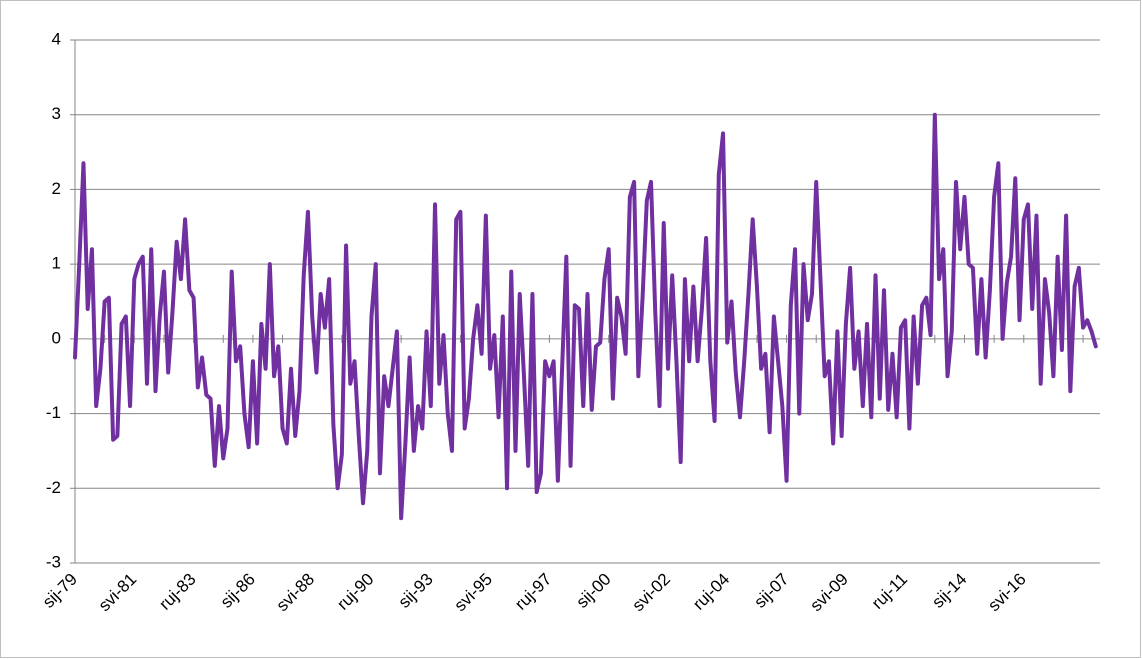 Image resolution: width=1142 pixels, height=659 pixels. What do you see at coordinates (56, 38) in the screenshot?
I see `y-tick-label: 4` at bounding box center [56, 38].